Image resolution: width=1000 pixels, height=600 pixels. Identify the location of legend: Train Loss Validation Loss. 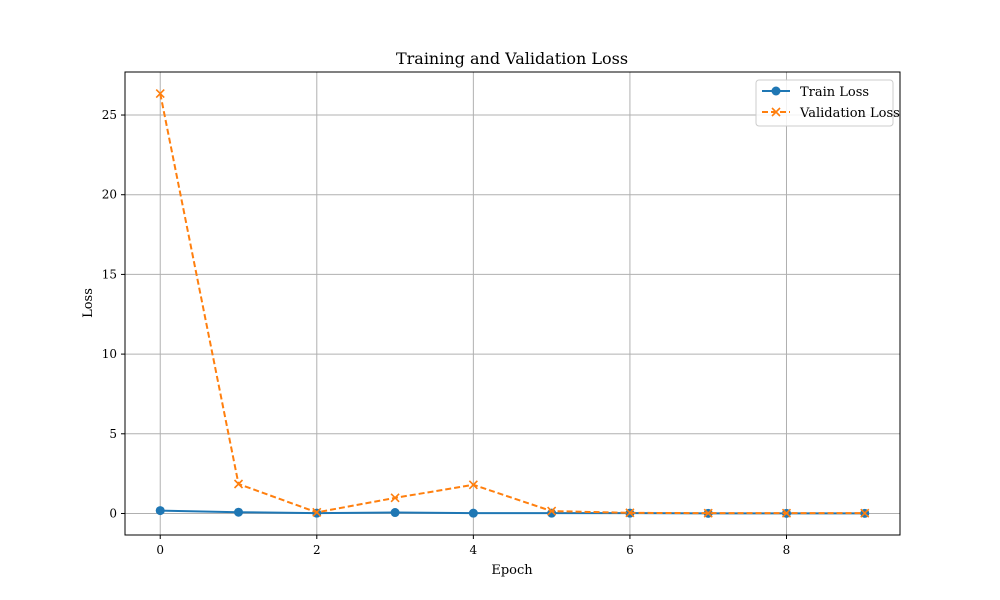
(827, 103).